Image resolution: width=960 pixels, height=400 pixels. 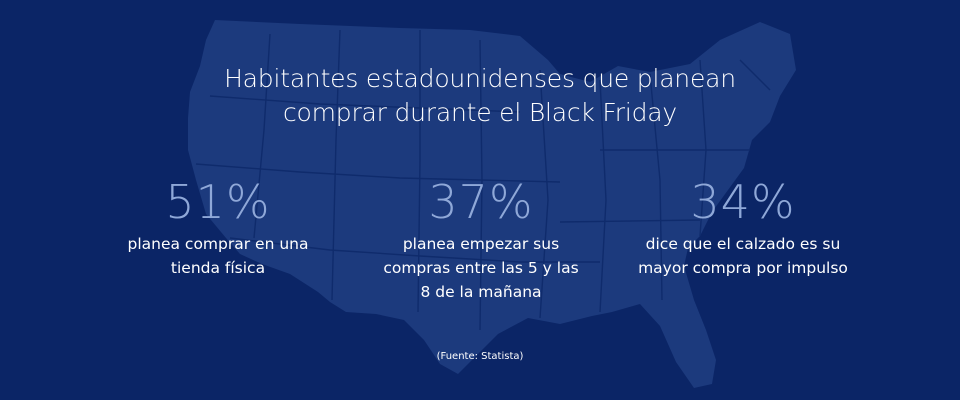 I want to click on stat-description-line: compras entre las 5 y las, so click(x=481, y=268).